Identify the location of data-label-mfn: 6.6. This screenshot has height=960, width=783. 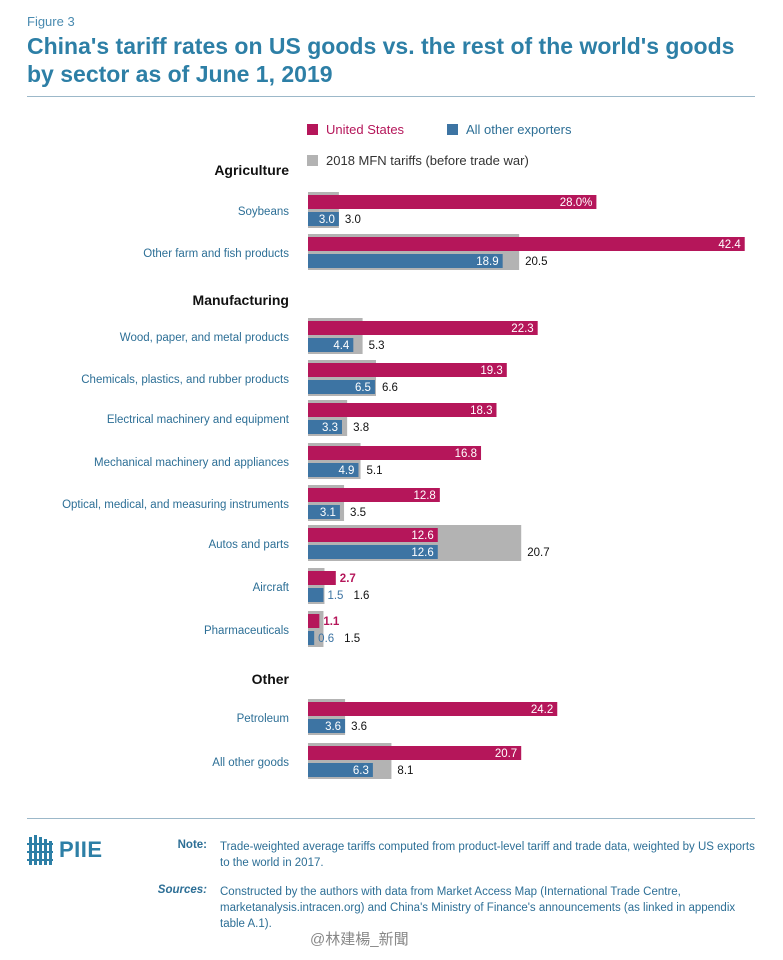
(390, 388).